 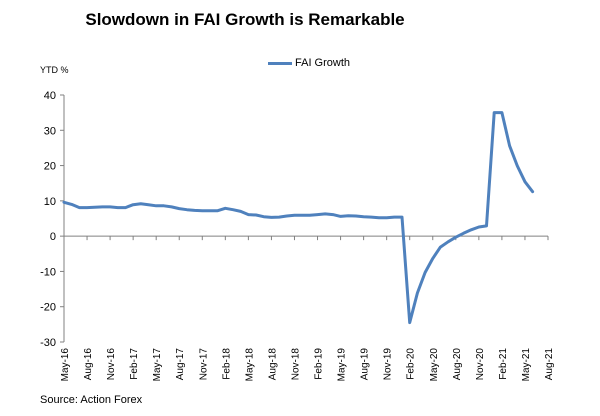 I want to click on y-tick-label: -10, so click(x=48, y=272).